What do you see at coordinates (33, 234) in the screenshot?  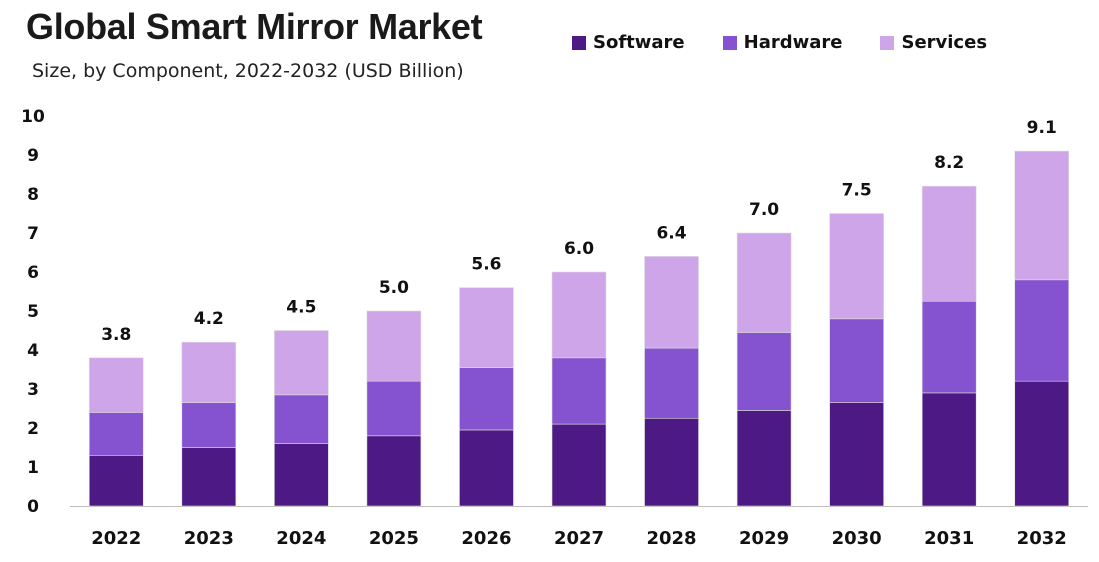 I see `y-tick-label: 7` at bounding box center [33, 234].